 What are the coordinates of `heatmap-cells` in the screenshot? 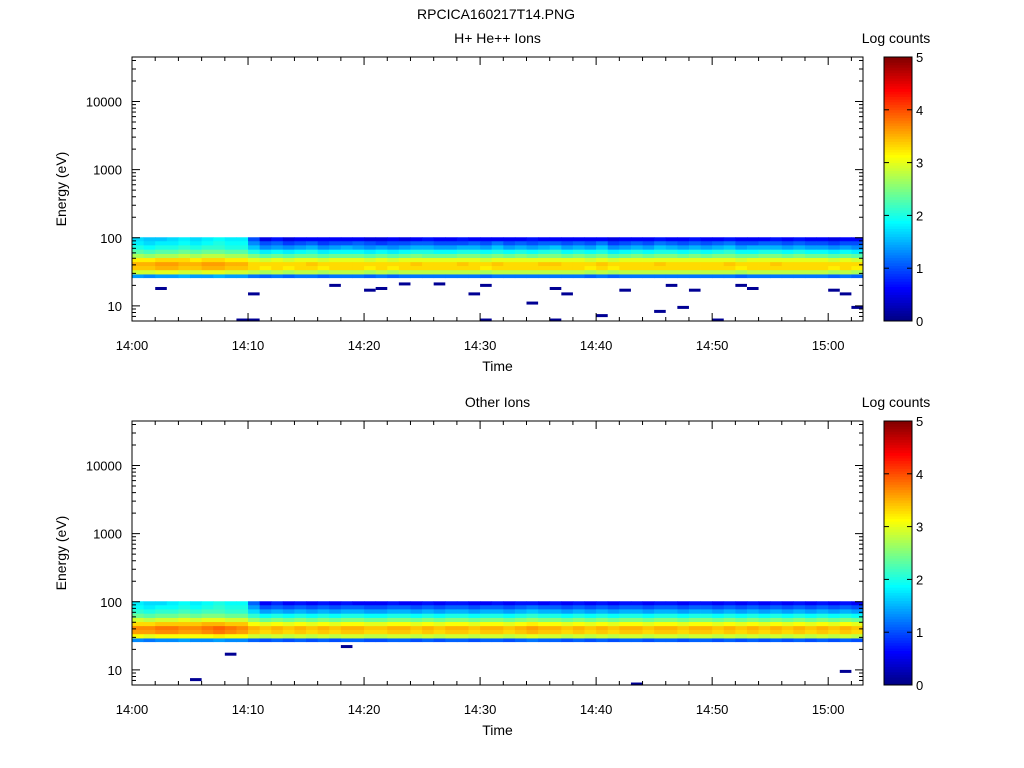 It's located at (498, 643).